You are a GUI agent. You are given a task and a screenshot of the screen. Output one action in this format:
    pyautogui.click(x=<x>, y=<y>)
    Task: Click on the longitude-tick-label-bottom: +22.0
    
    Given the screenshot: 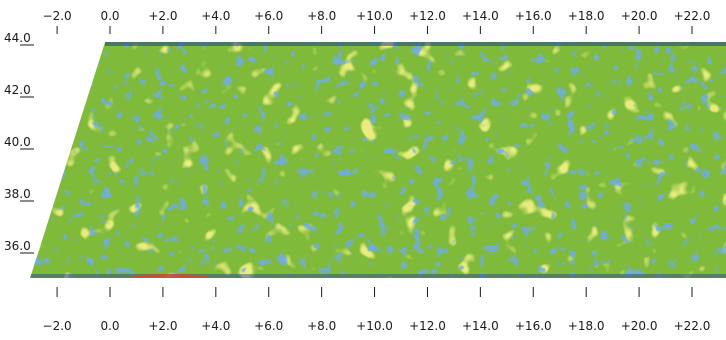 What is the action you would take?
    pyautogui.click(x=692, y=326)
    